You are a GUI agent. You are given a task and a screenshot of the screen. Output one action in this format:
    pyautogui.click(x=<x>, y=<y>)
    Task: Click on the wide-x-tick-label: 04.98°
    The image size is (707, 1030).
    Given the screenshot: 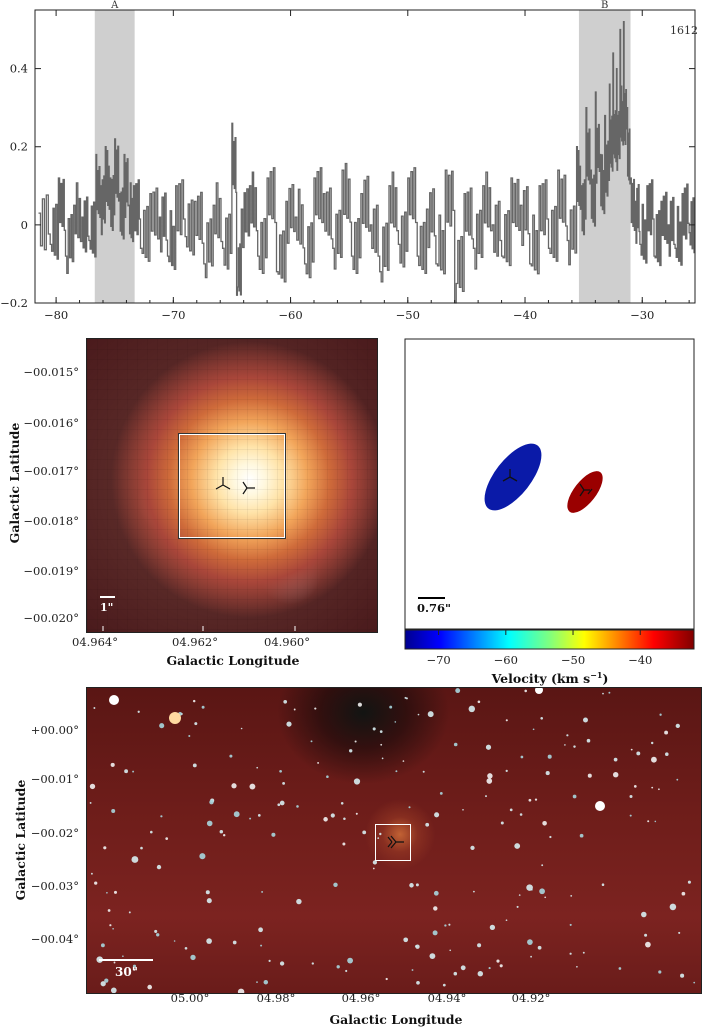 What is the action you would take?
    pyautogui.click(x=276, y=998)
    